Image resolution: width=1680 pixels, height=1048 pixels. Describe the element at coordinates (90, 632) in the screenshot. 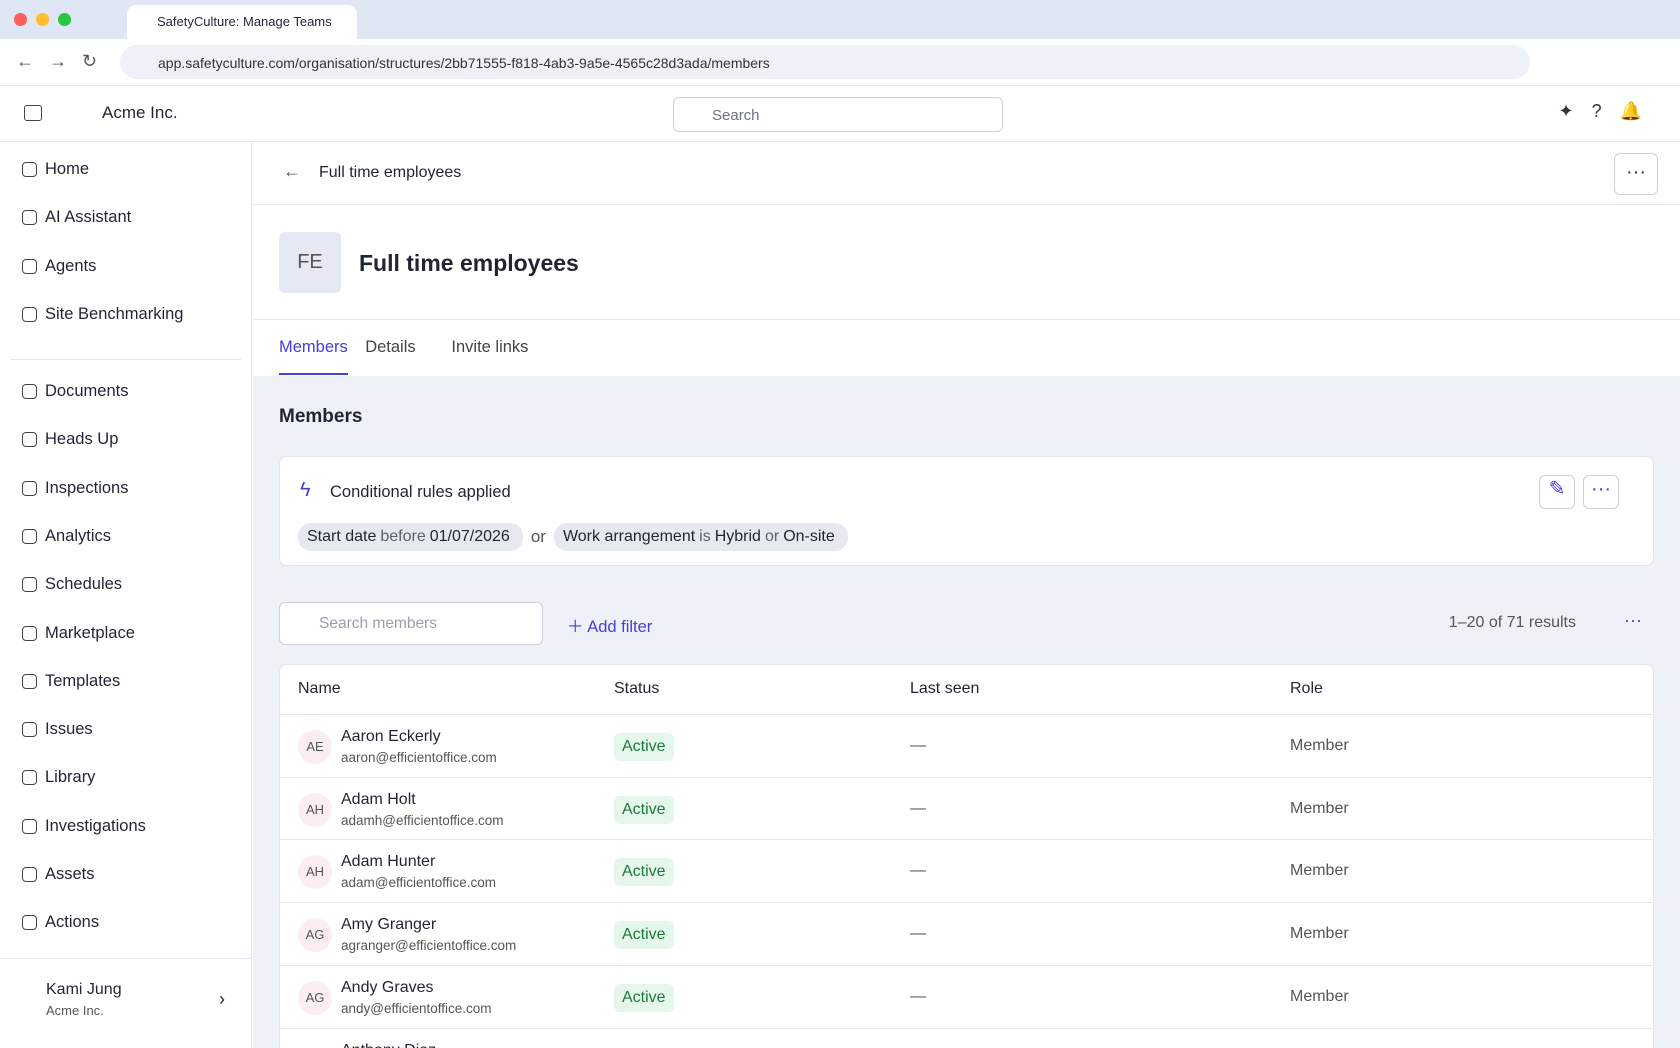

I see `nav-label: Marketplace` at that location.